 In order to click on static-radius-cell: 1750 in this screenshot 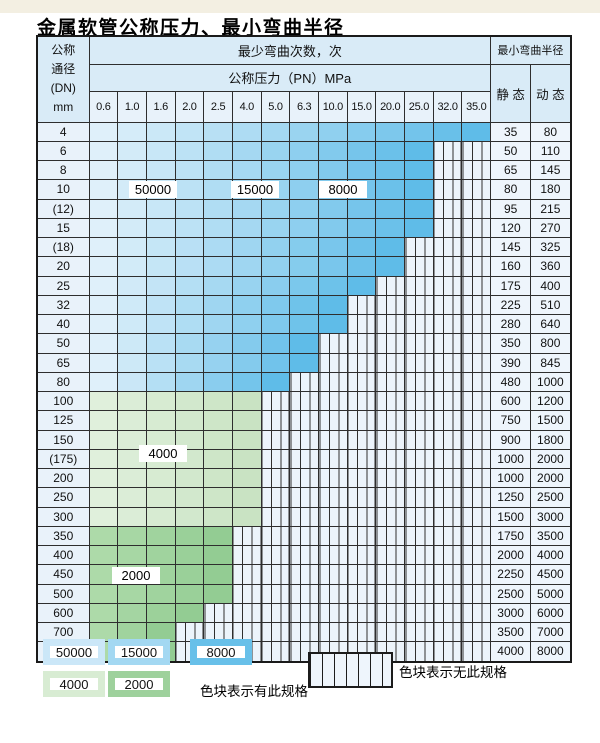, I will do `click(511, 536)`.